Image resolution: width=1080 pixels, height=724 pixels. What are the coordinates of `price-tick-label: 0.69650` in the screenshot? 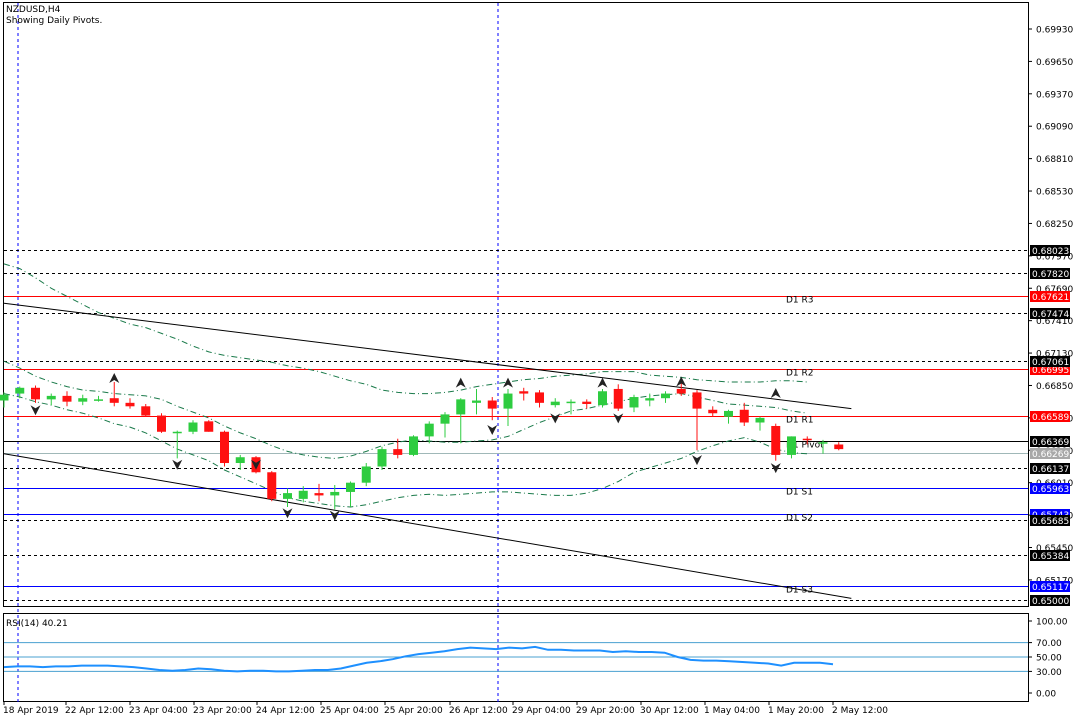 It's located at (1054, 63).